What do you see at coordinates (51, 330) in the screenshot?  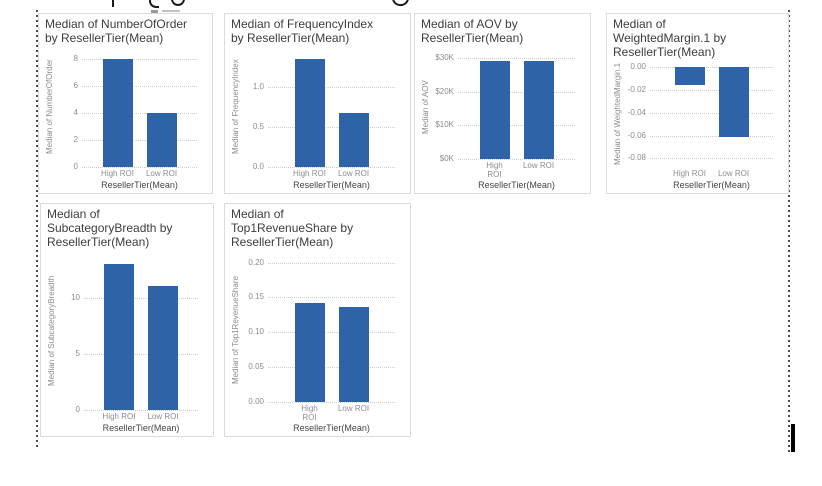 I see `y-axis-title: Median of SubcategoryBreadth` at bounding box center [51, 330].